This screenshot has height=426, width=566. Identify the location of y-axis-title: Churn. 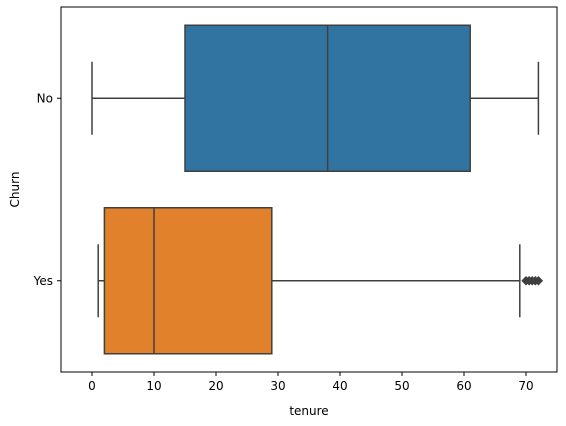
(15, 190).